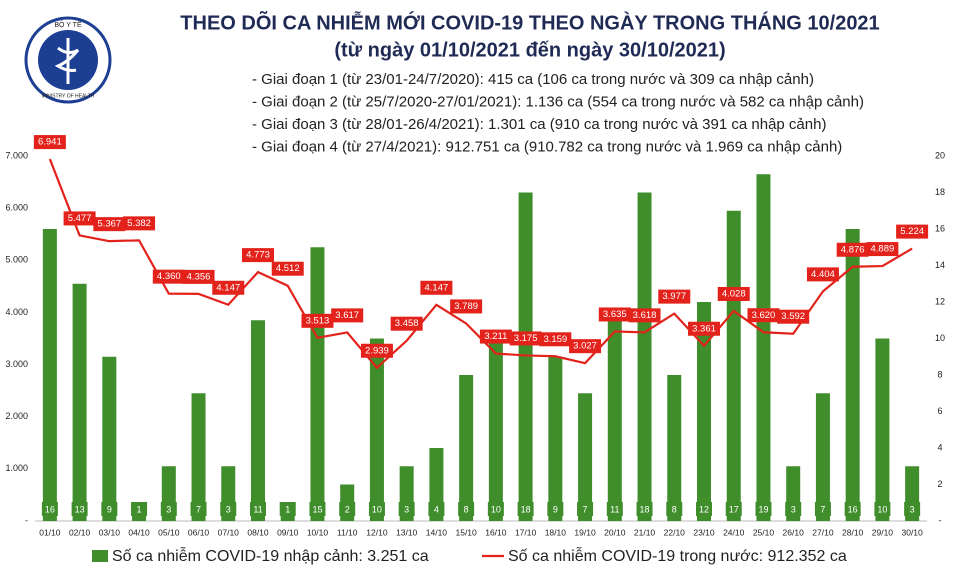 The image size is (960, 574). What do you see at coordinates (407, 323) in the screenshot?
I see `data-label: 3.458` at bounding box center [407, 323].